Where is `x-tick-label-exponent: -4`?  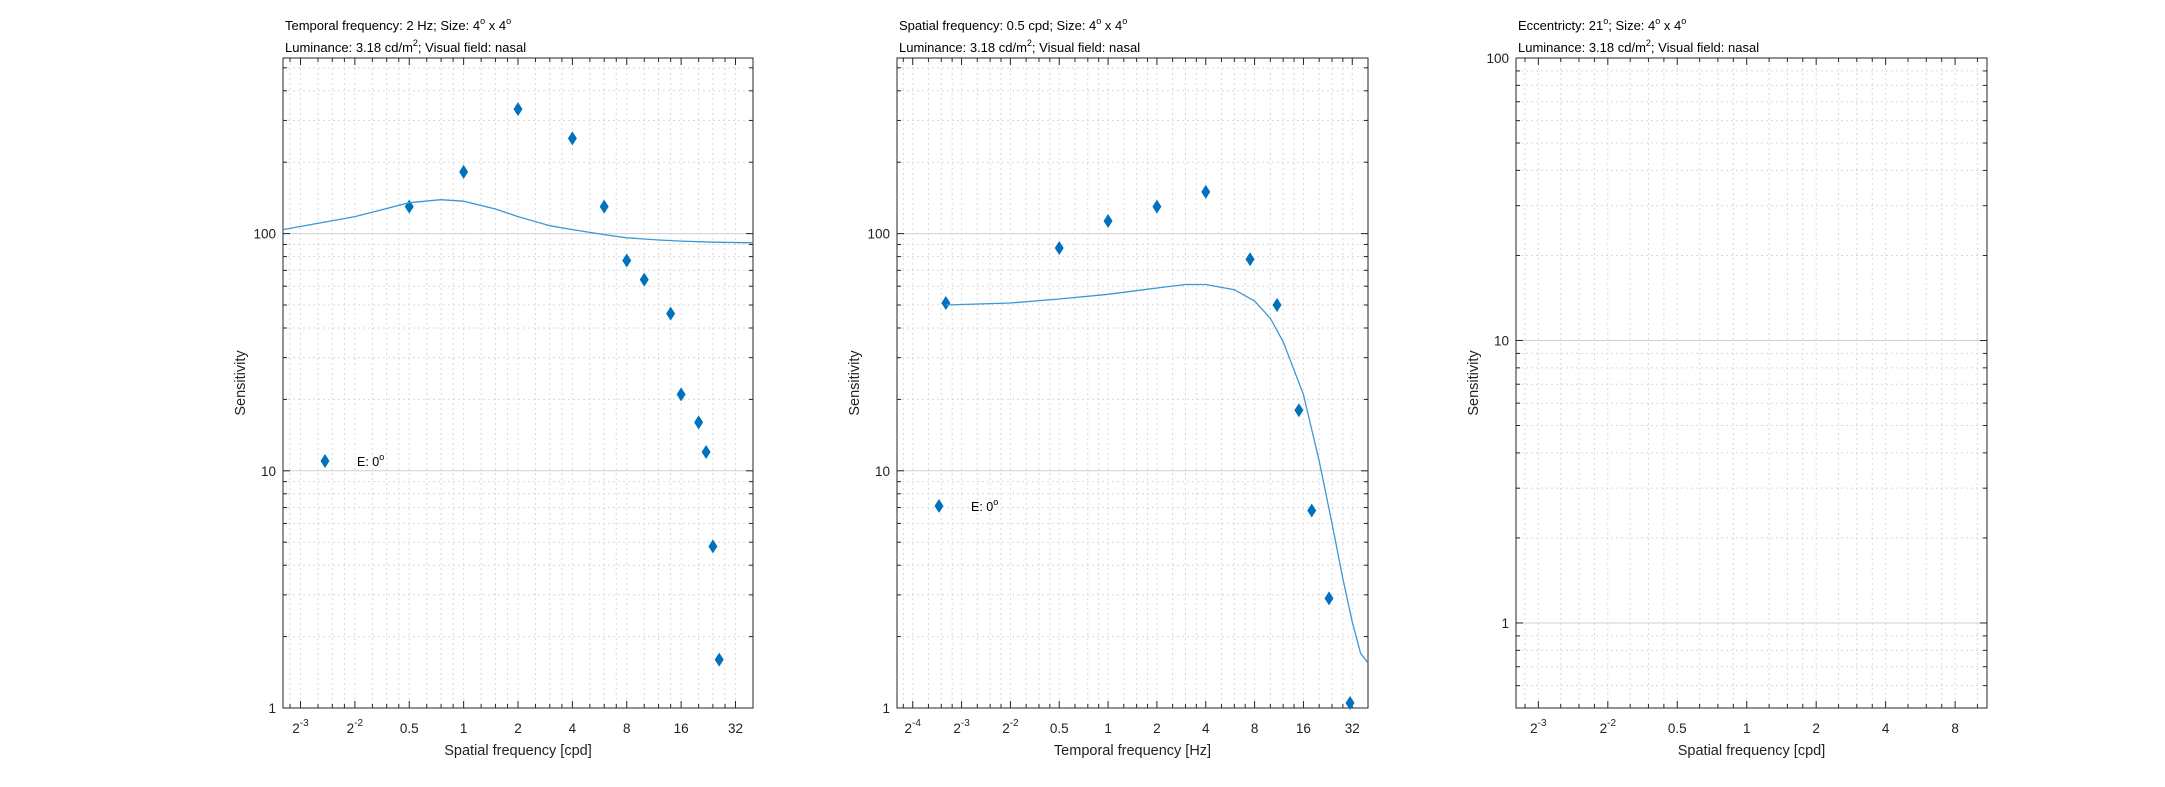
x-tick-label-exponent: -4 is located at coordinates (916, 723).